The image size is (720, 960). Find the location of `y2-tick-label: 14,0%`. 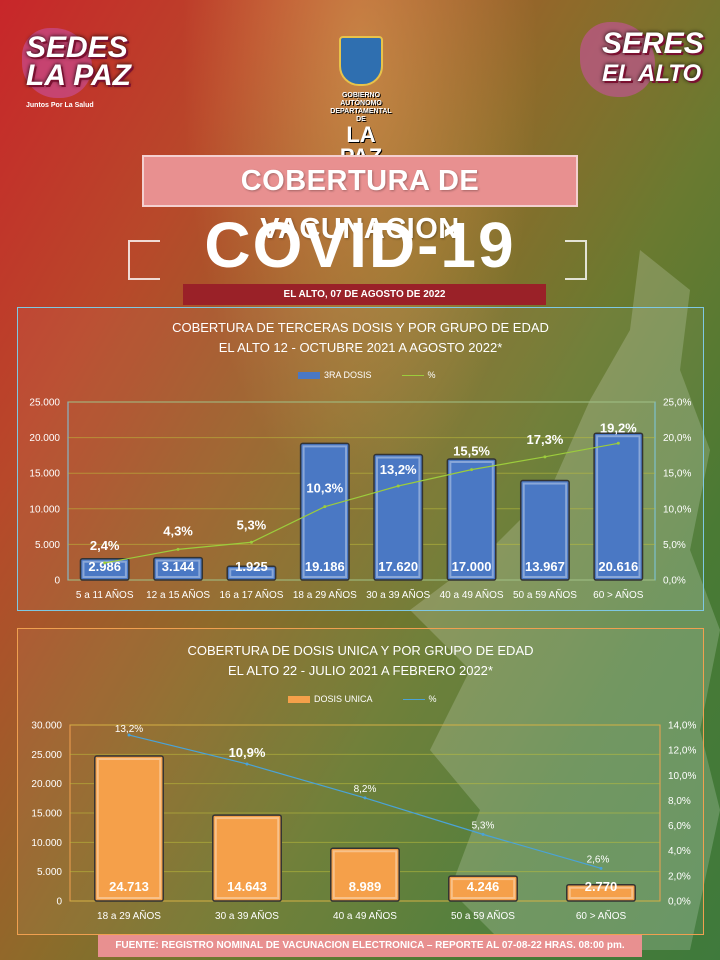

y2-tick-label: 14,0% is located at coordinates (682, 726).